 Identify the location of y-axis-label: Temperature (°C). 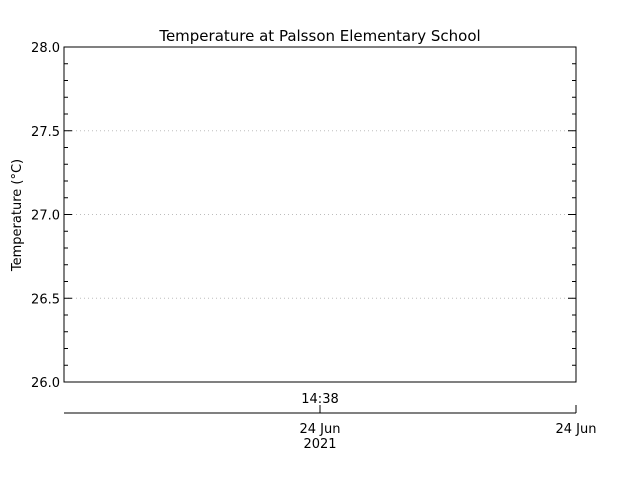
(17, 215).